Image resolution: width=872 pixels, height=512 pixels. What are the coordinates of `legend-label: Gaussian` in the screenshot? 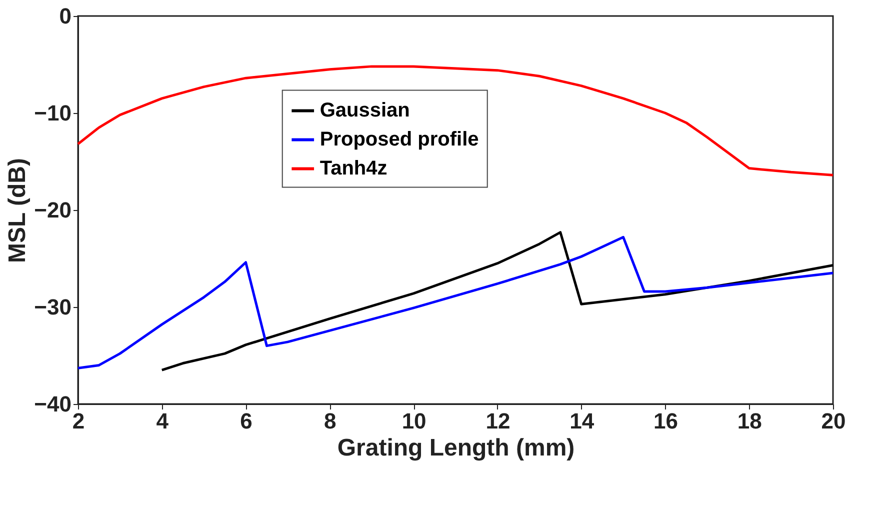 It's located at (365, 111).